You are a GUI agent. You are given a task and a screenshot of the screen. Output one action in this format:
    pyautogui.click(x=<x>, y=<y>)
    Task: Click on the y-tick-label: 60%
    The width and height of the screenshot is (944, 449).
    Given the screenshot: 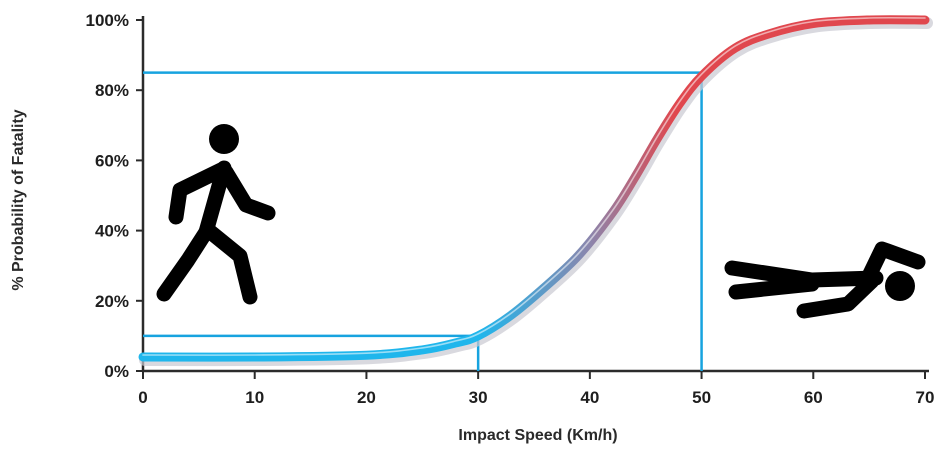 What is the action you would take?
    pyautogui.click(x=112, y=160)
    